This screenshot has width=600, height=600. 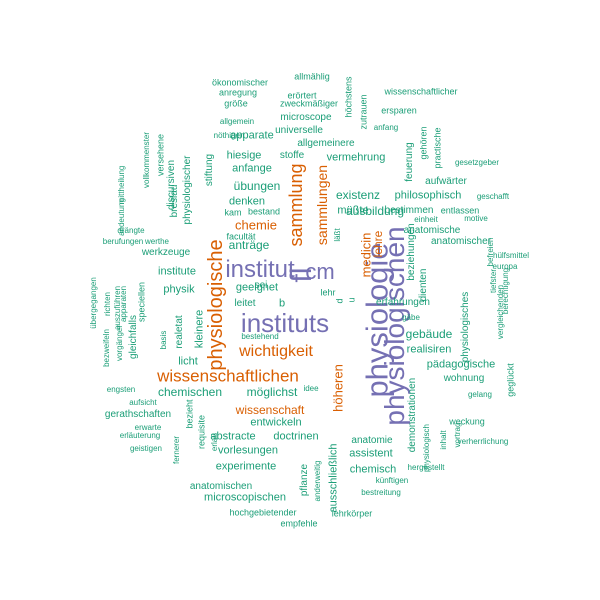 What do you see at coordinates (187, 190) in the screenshot?
I see `cloud-word: physiologischer` at bounding box center [187, 190].